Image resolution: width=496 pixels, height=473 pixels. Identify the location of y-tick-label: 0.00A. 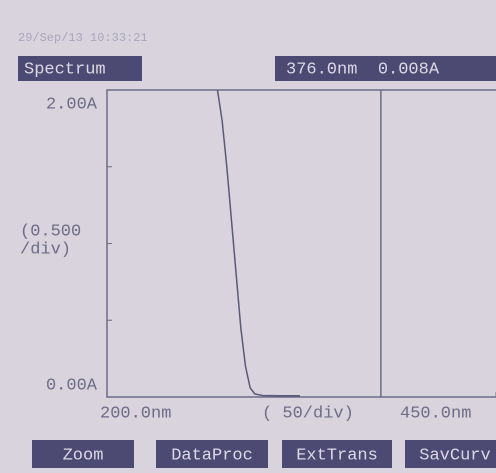
(72, 385).